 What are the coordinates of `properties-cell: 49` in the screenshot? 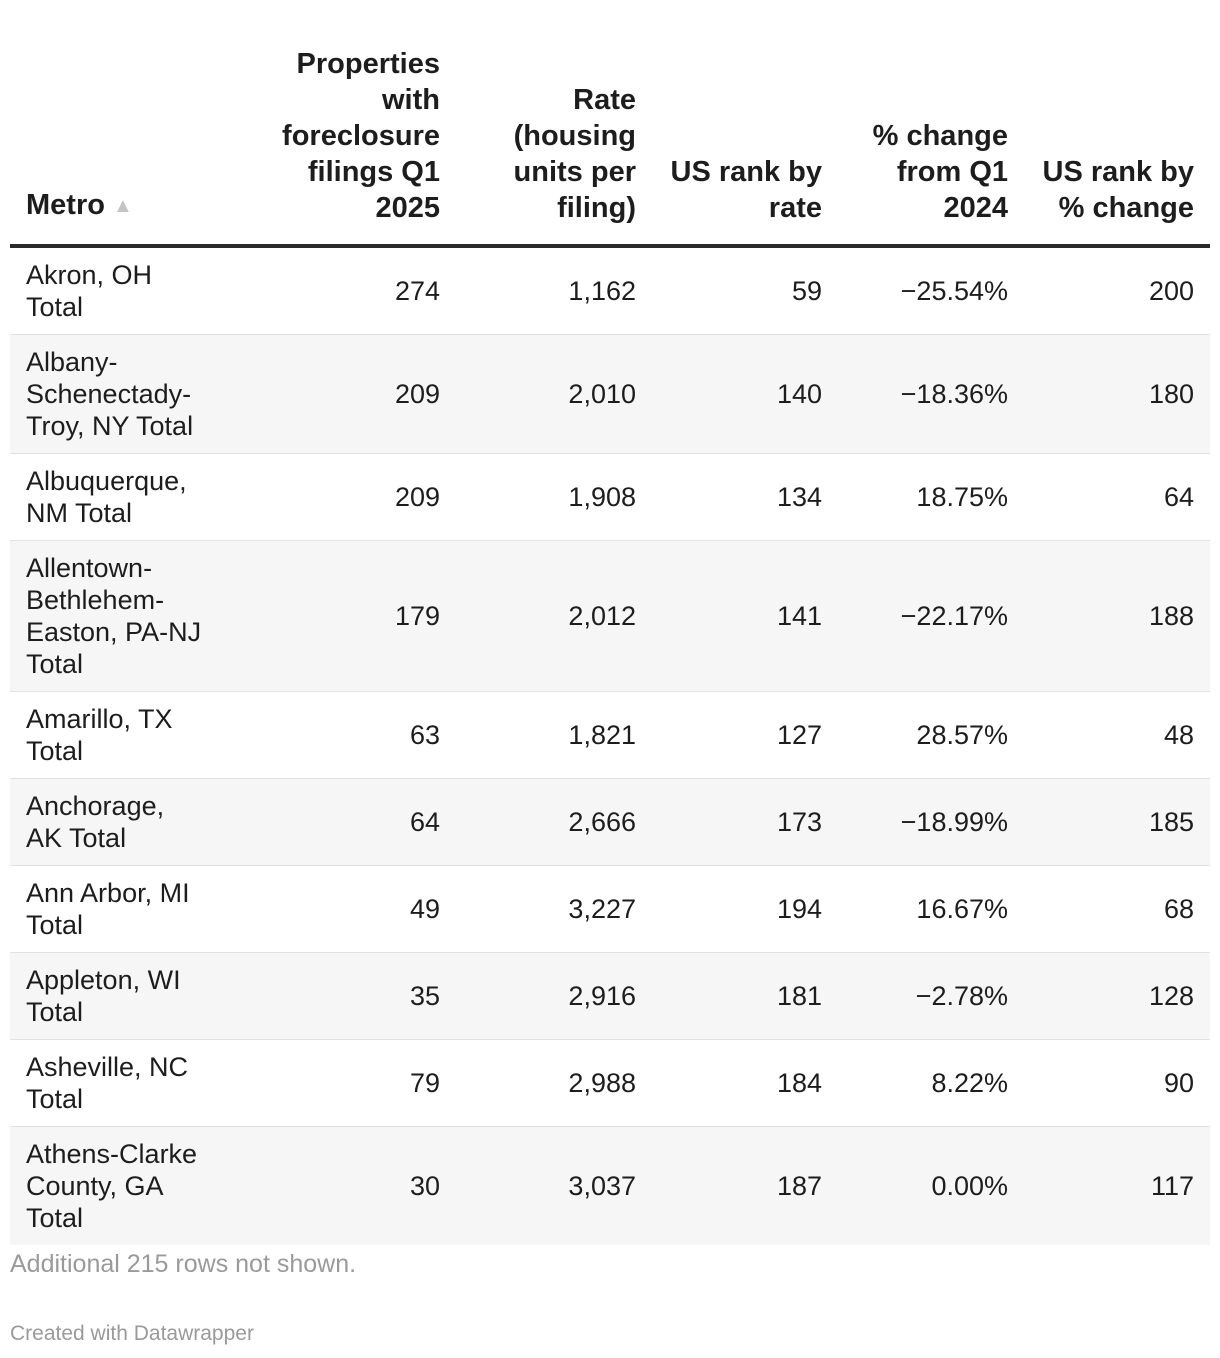 It's located at (338, 909).